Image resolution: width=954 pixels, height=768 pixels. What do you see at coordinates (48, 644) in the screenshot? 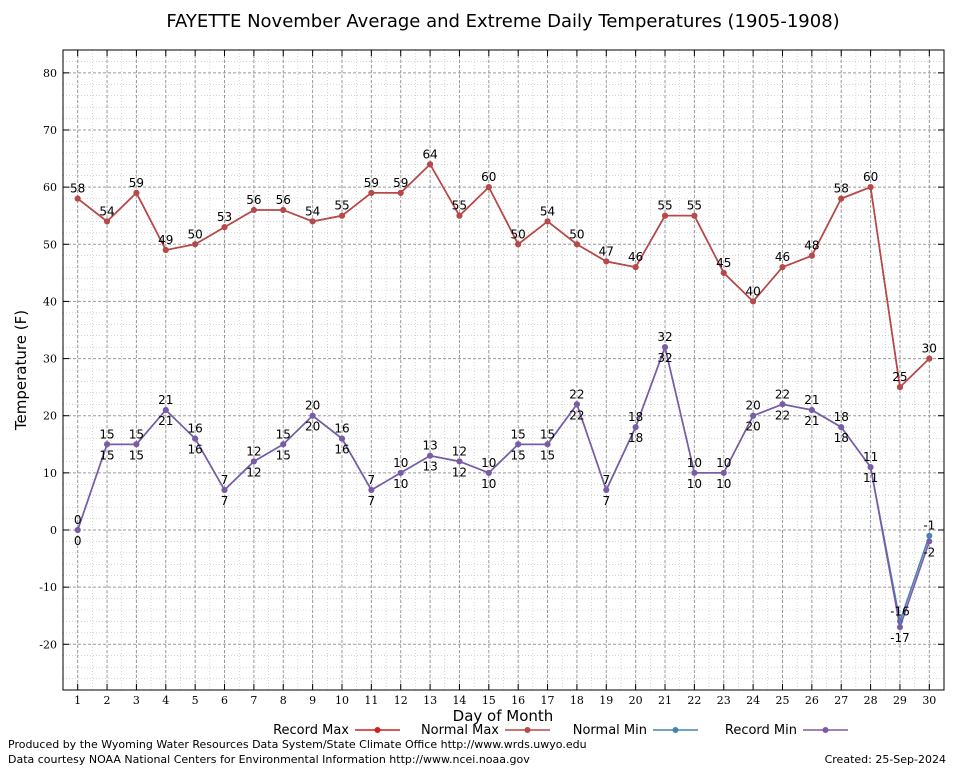
I see `y-tick-label: -20` at bounding box center [48, 644].